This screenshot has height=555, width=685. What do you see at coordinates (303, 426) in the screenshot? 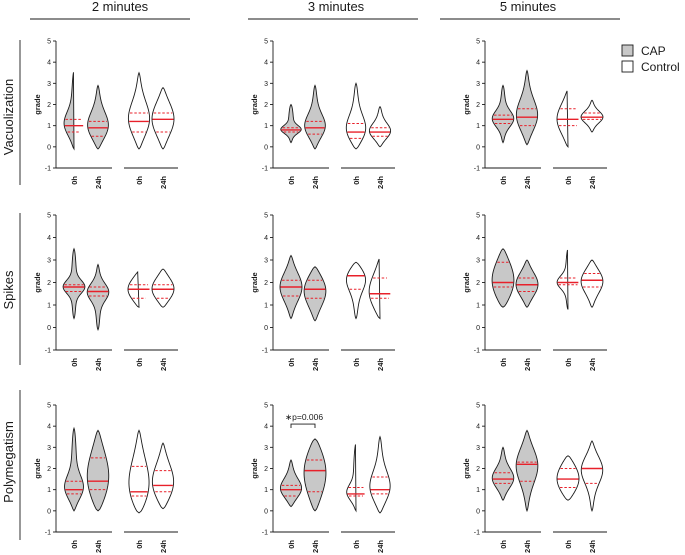
I see `significance-bracket` at bounding box center [303, 426].